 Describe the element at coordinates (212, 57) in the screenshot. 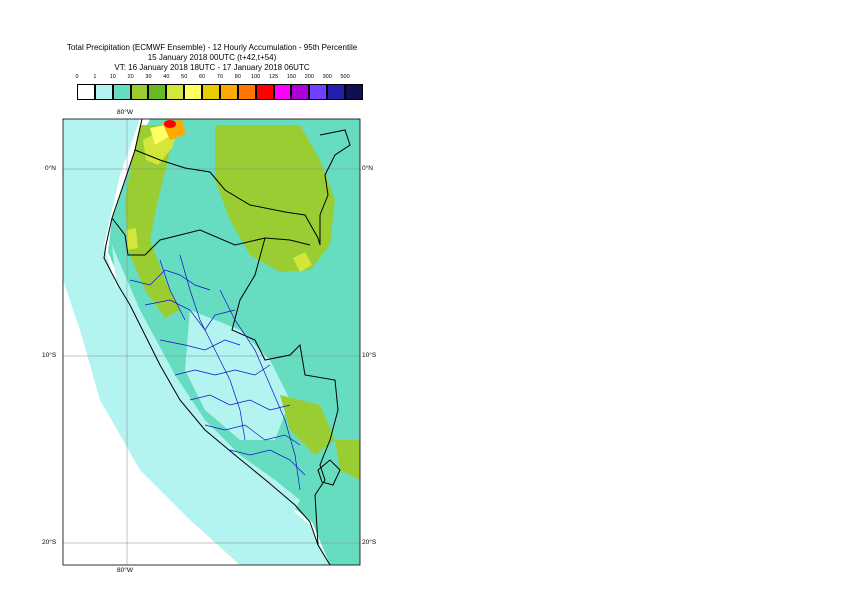

I see `map-subtitle-run: 15 January 2018 00UTC (t+42,t+54)` at that location.